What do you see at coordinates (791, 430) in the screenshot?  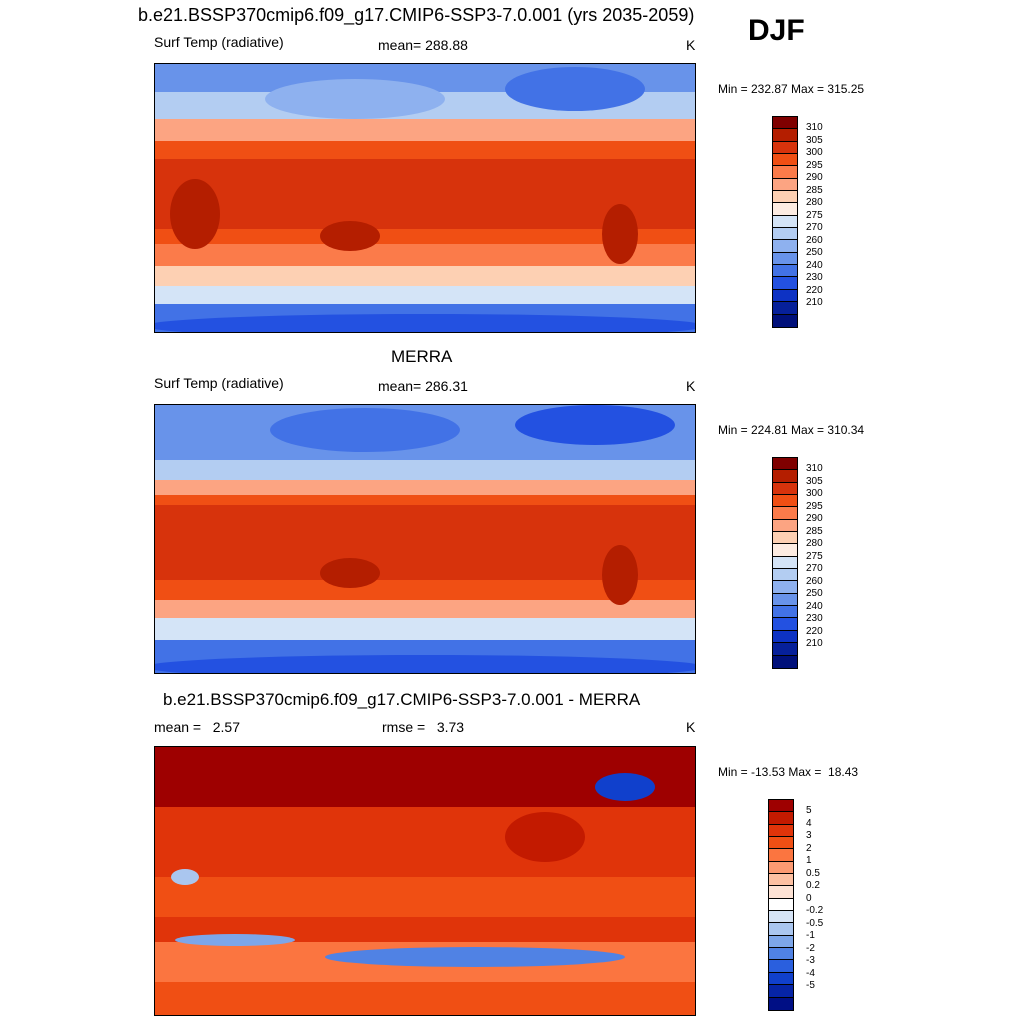 I see `panel-2-range-label: Min = 224.81 Max = 310.34` at bounding box center [791, 430].